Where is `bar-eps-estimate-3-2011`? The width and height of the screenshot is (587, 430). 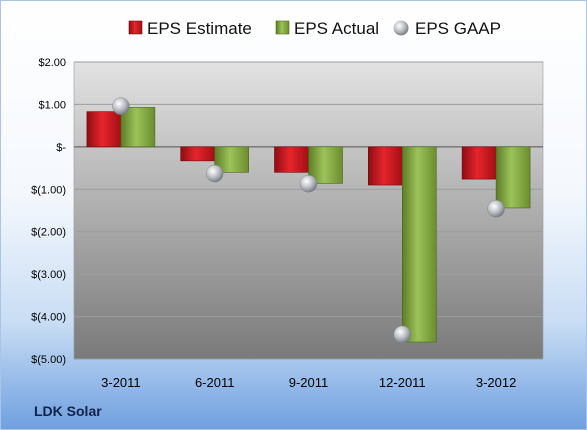 bar-eps-estimate-3-2011 is located at coordinates (104, 129).